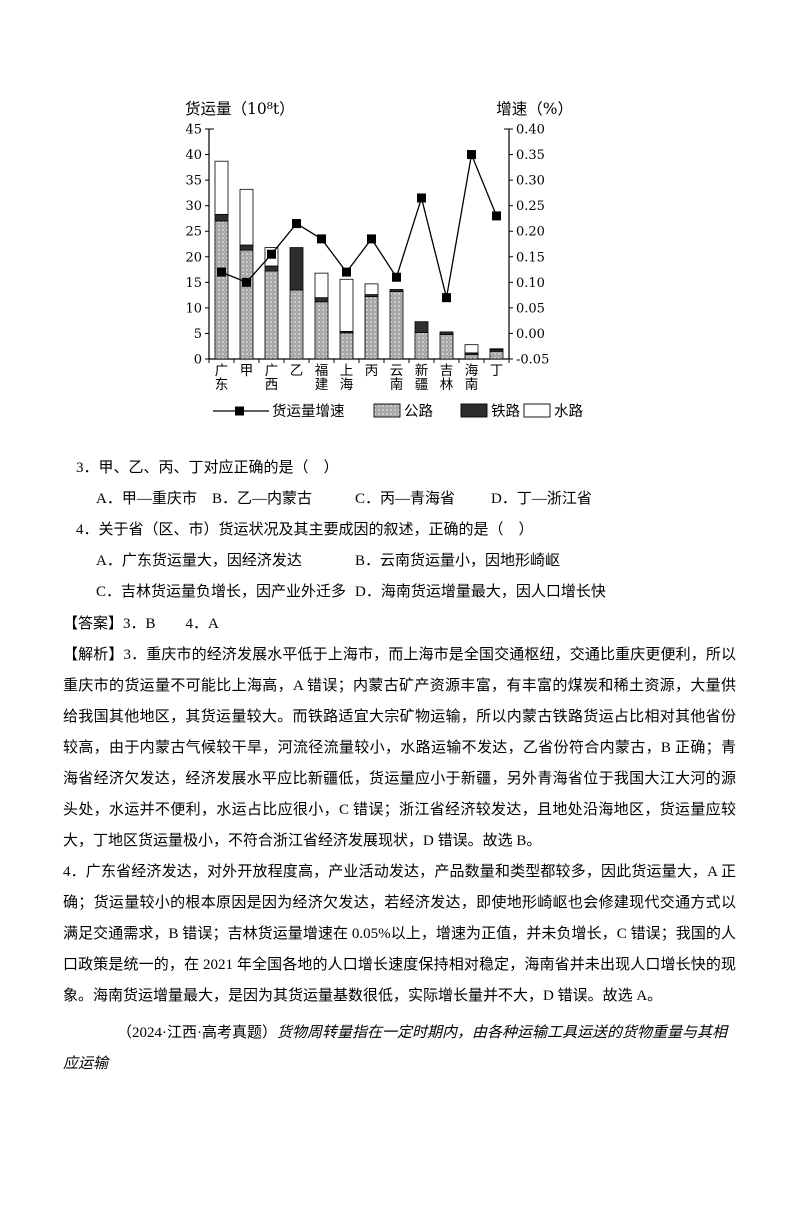  I want to click on svg-text: 15, so click(193, 283).